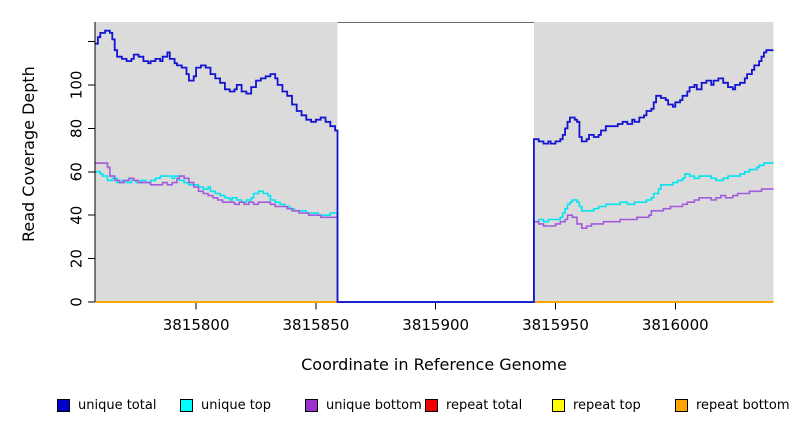 This screenshot has width=792, height=432. I want to click on y-tick-label: 60, so click(76, 171).